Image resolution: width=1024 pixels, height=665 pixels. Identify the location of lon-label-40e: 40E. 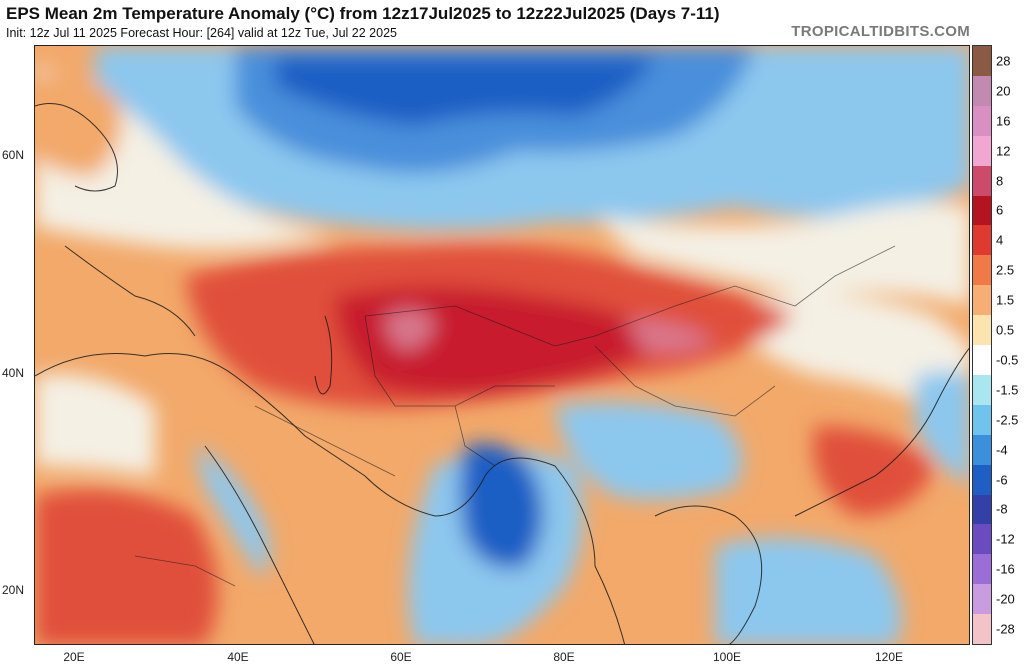
(238, 657).